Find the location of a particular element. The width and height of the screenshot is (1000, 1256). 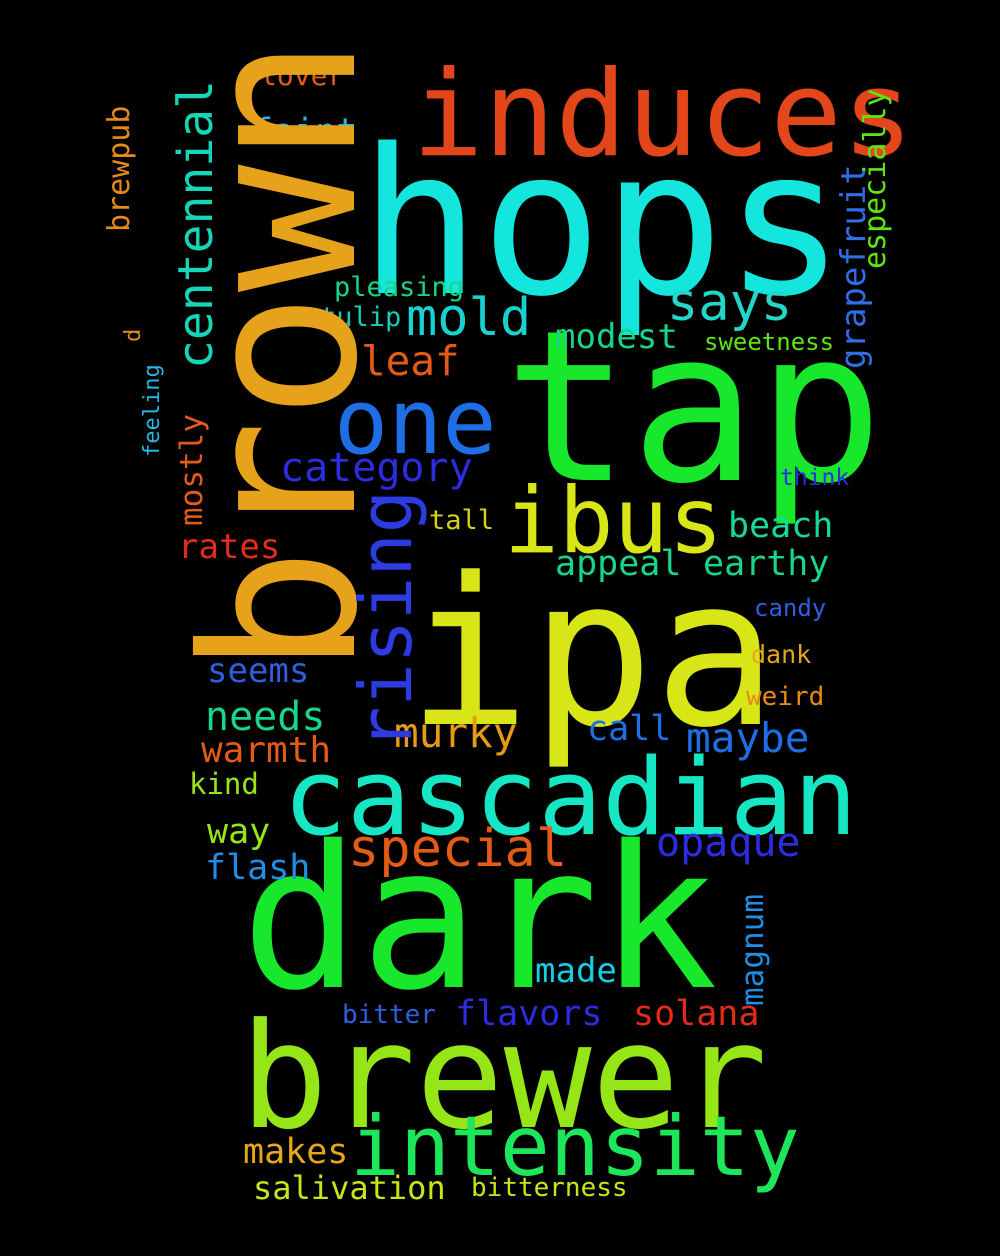

word-ipa: ipa is located at coordinates (592, 654).